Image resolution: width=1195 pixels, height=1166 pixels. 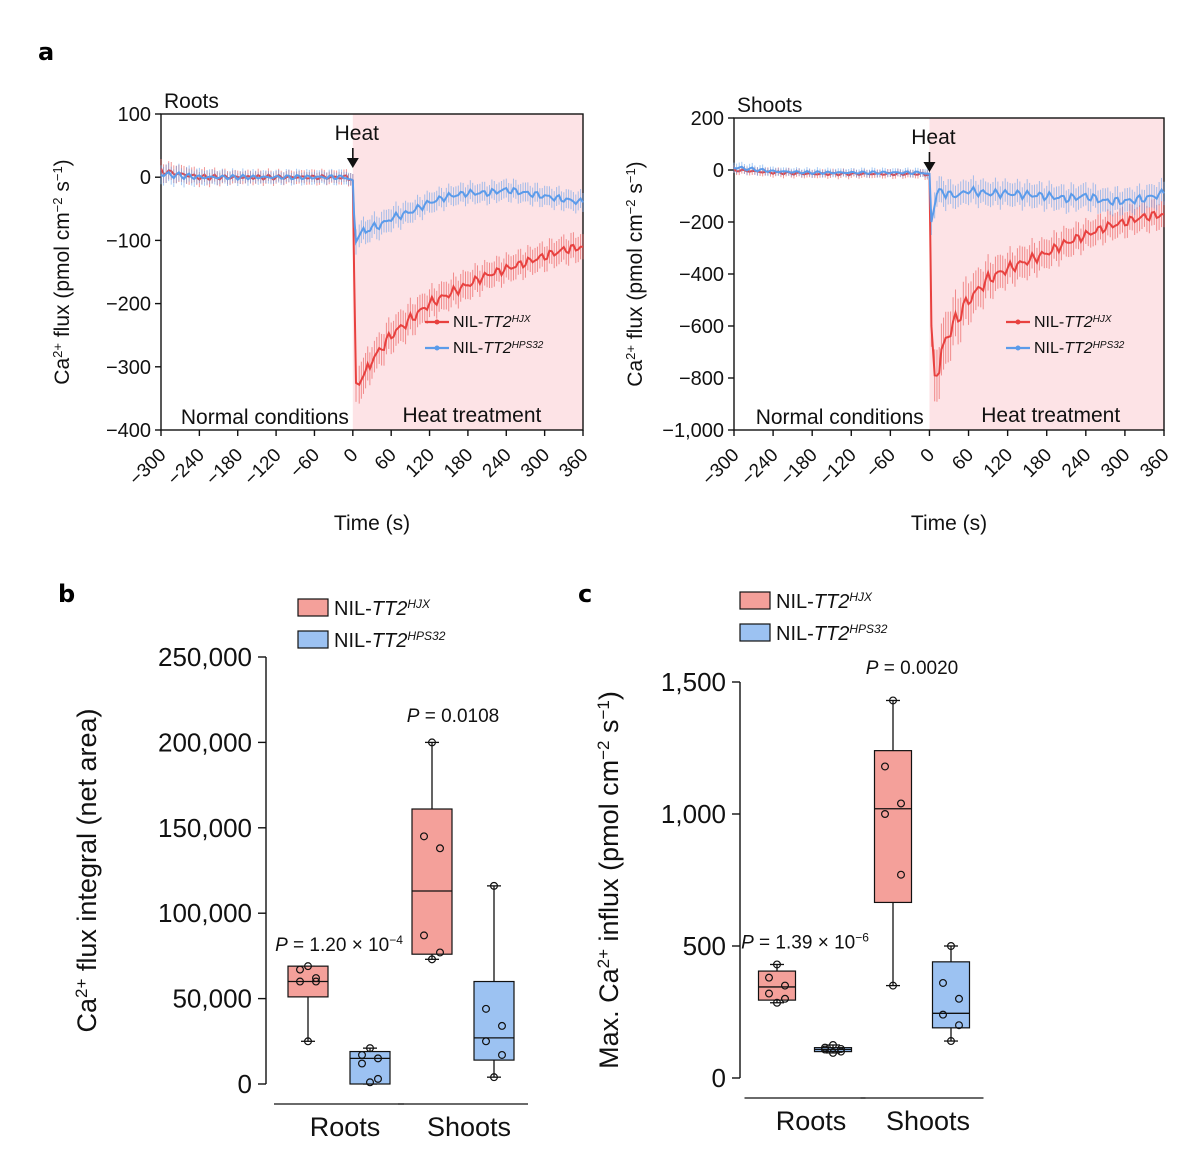 What do you see at coordinates (469, 1127) in the screenshot?
I see `group-label: Shoots` at bounding box center [469, 1127].